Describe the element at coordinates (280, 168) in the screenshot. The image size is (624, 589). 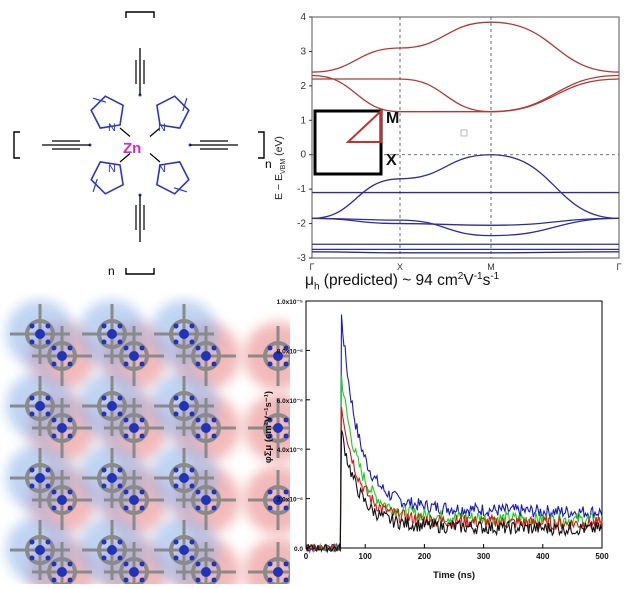
I see `band-y-axis-label: E − EVBM (eV)` at that location.